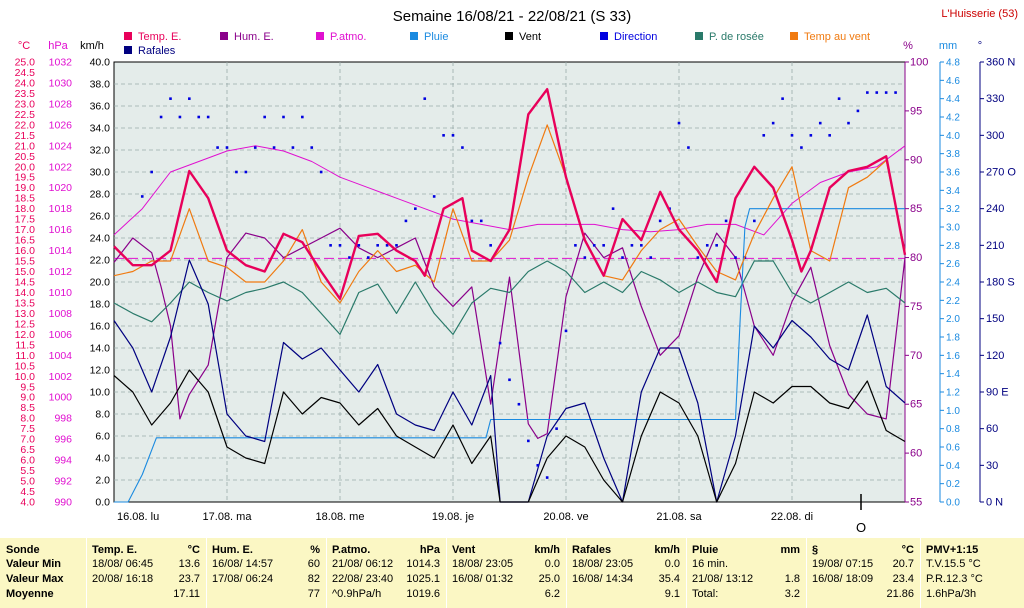 The image size is (1024, 608). I want to click on tick-temp: 18.0, so click(25, 209).